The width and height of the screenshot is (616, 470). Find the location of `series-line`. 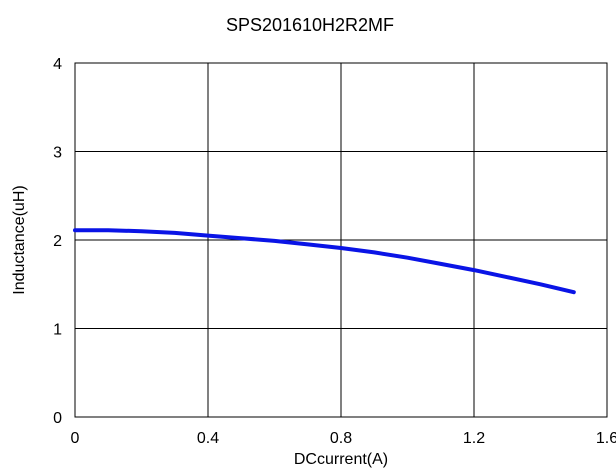

series-line is located at coordinates (324, 261).